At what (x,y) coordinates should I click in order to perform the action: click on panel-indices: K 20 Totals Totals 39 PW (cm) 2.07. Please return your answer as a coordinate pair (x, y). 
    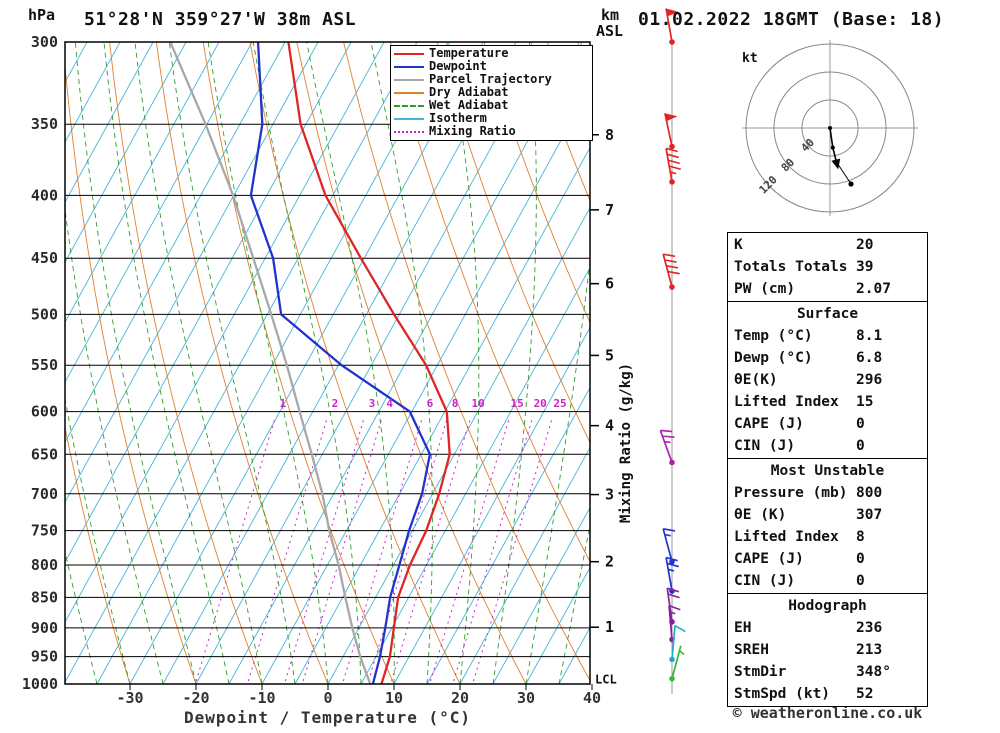
    Looking at the image, I should click on (827, 267).